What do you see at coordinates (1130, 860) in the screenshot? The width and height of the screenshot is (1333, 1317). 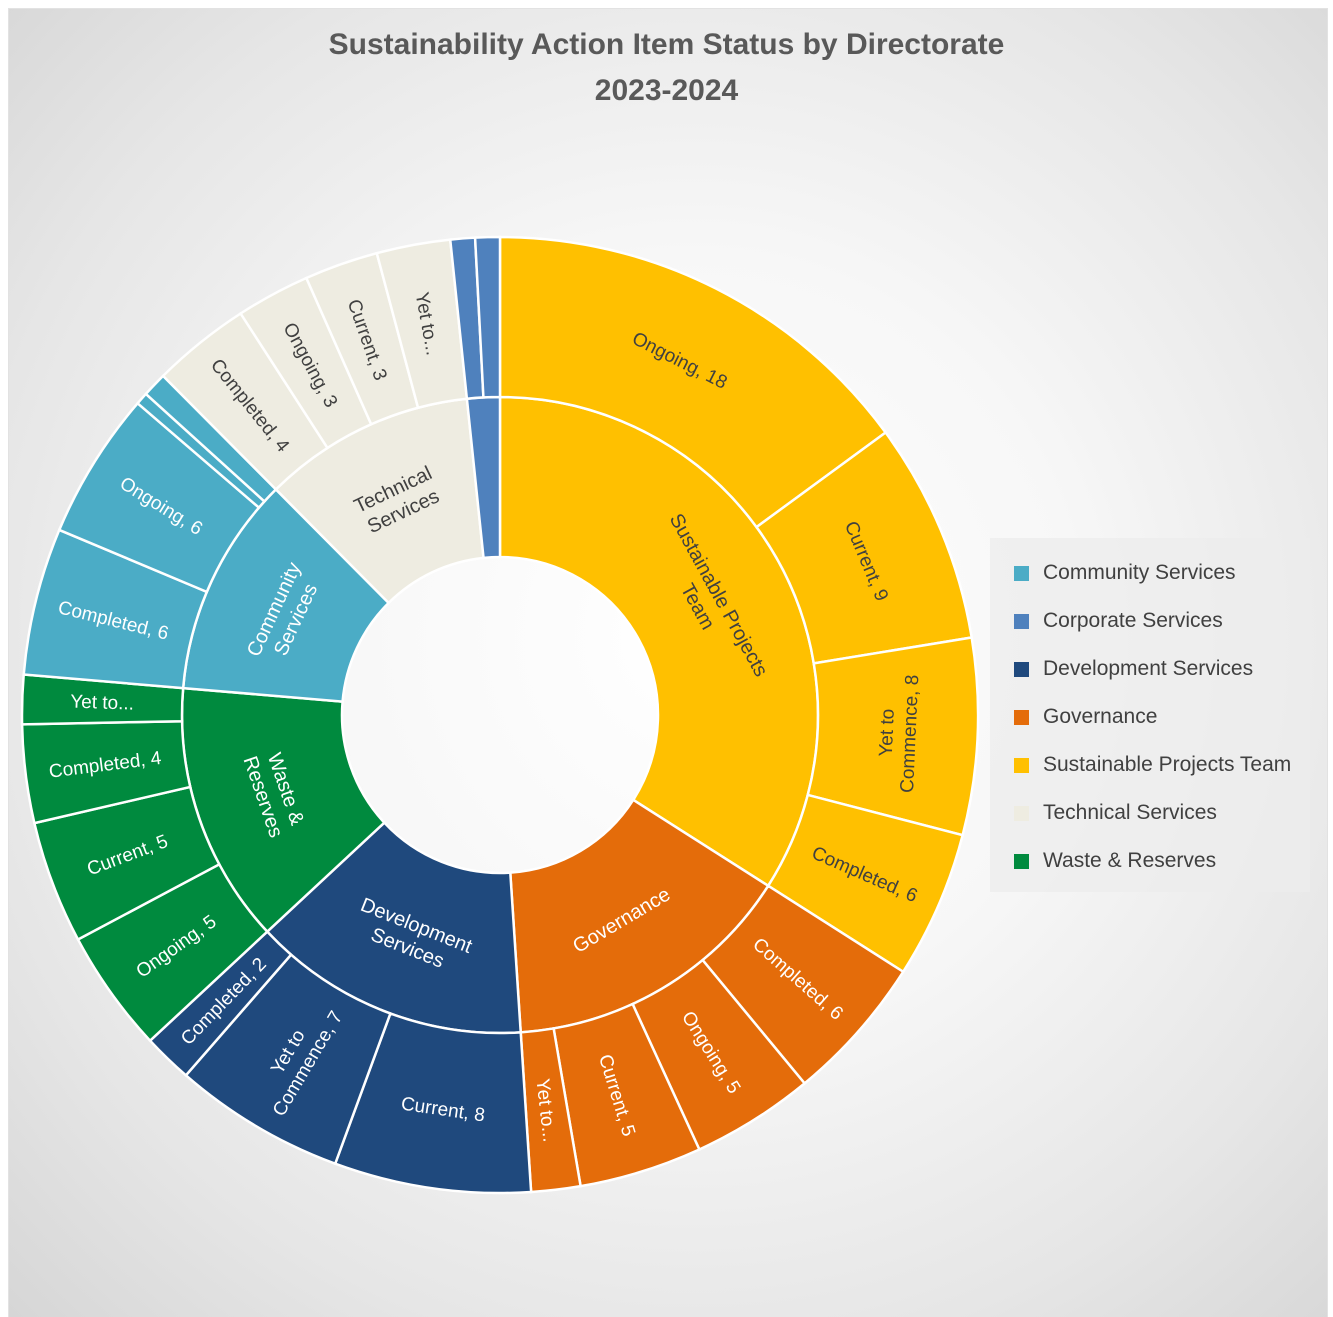 I see `legend-label-waste-and-reserves: Waste & Reserves` at bounding box center [1130, 860].